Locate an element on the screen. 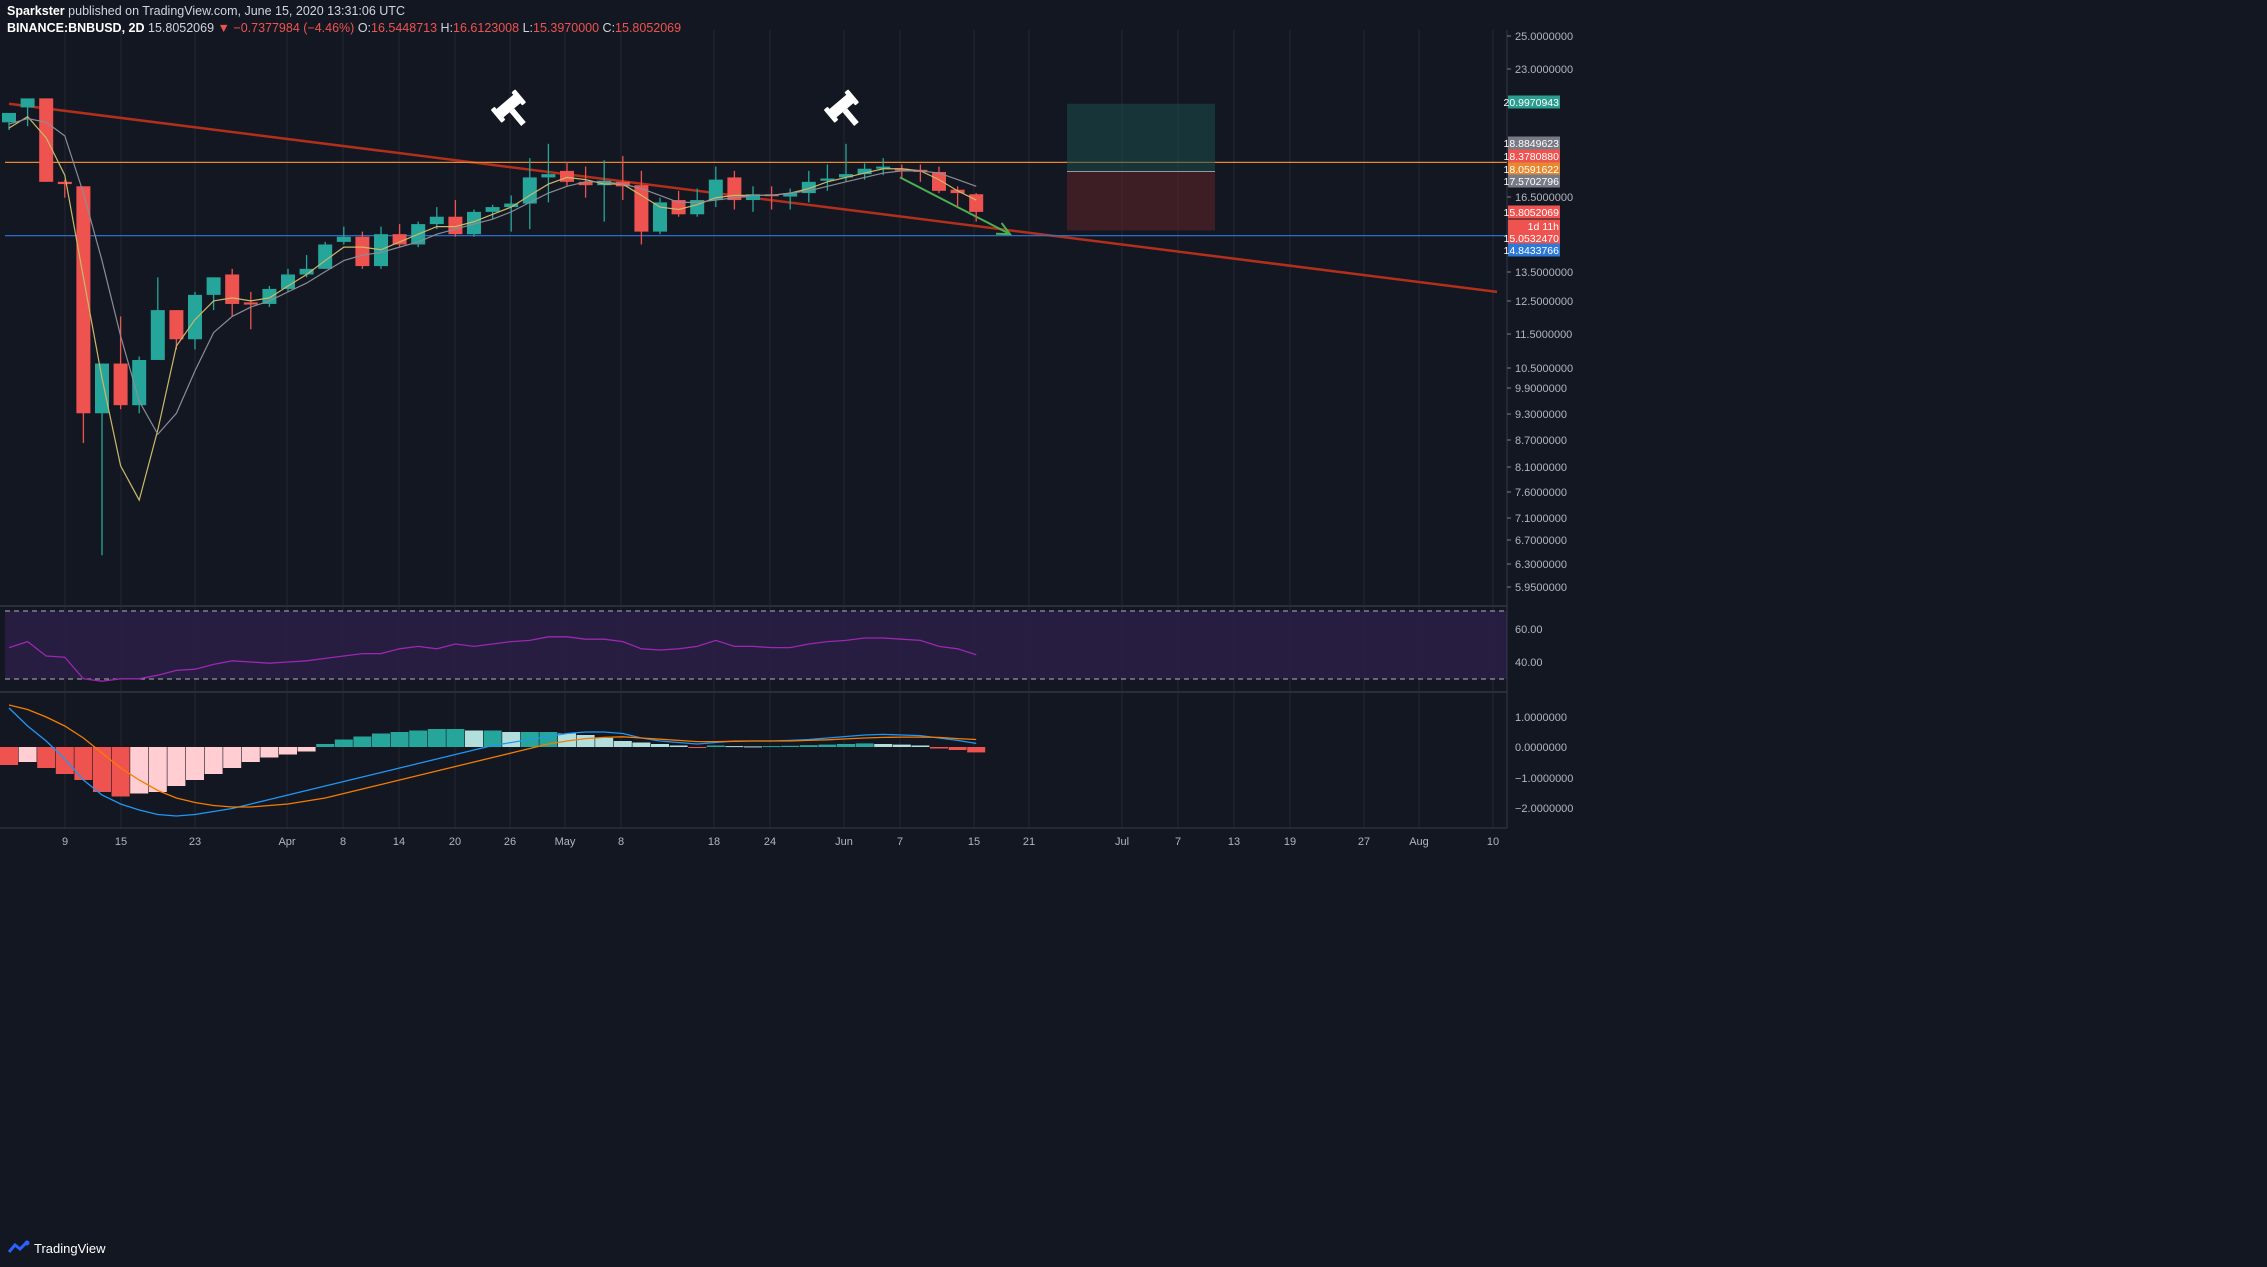  projection-arrow is located at coordinates (955, 206).